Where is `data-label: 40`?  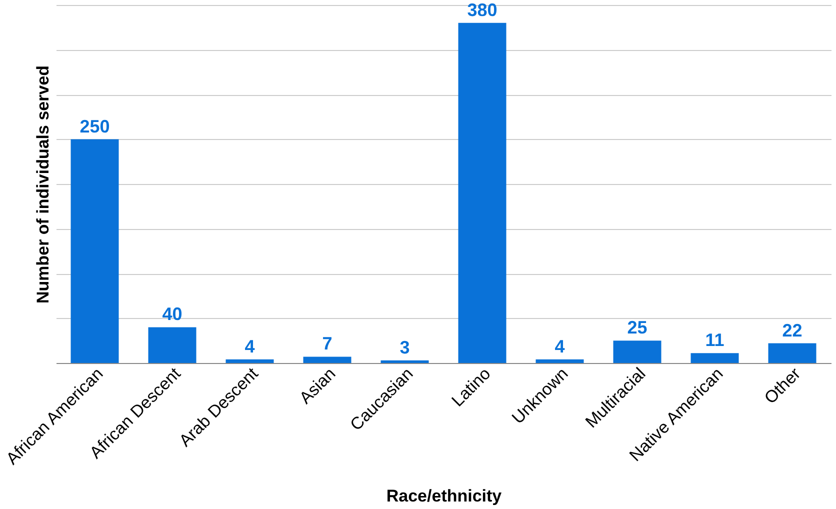 data-label: 40 is located at coordinates (172, 314).